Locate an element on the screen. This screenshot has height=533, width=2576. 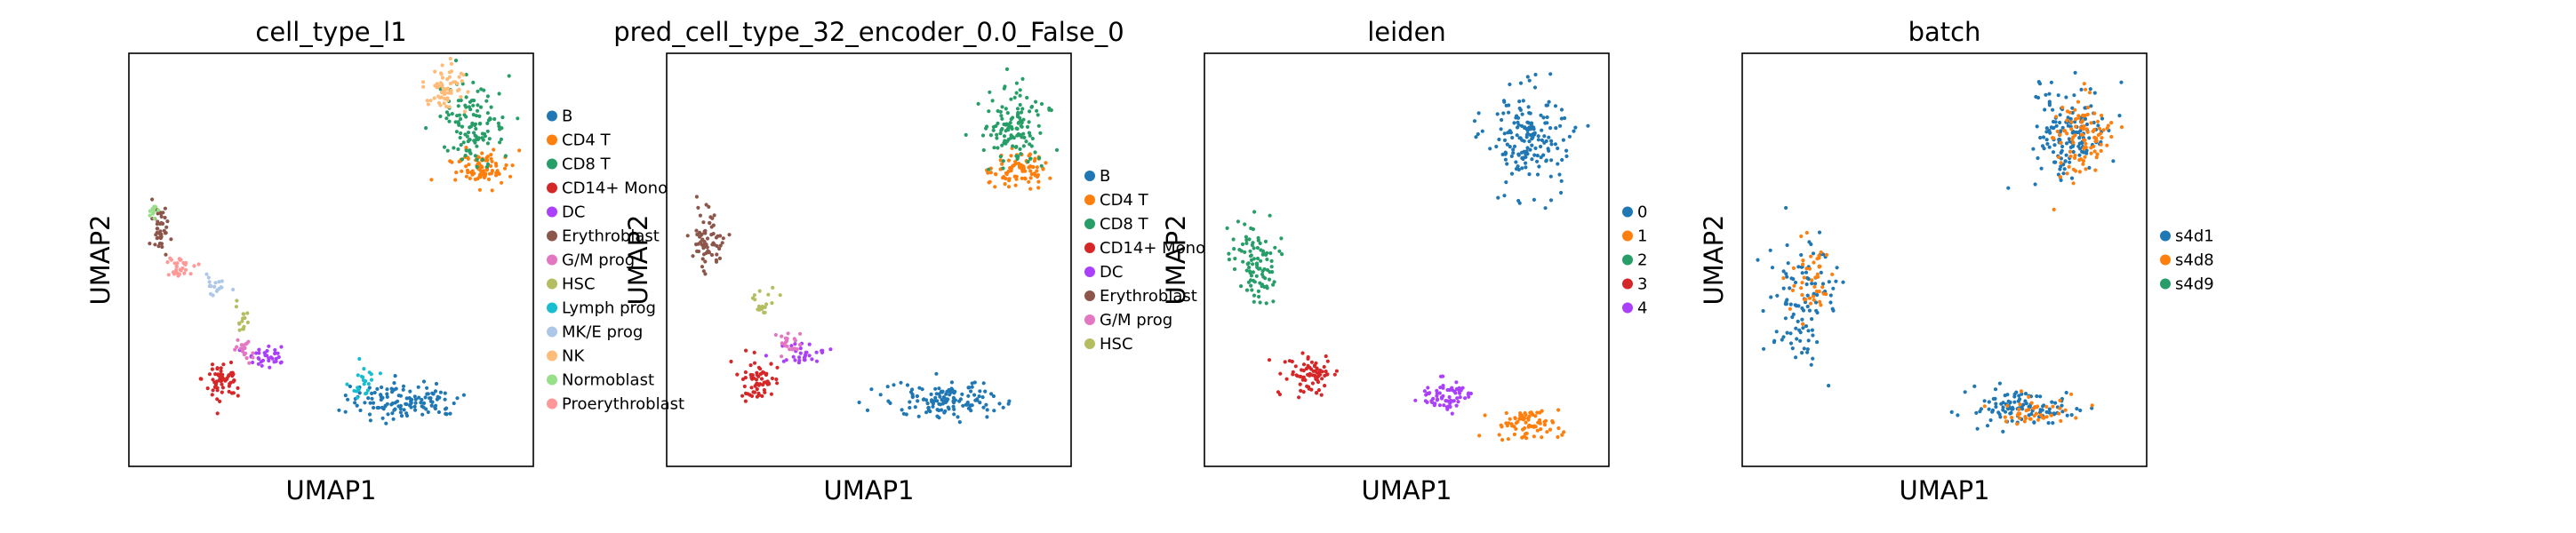
legend-label: G/M prog is located at coordinates (598, 260).